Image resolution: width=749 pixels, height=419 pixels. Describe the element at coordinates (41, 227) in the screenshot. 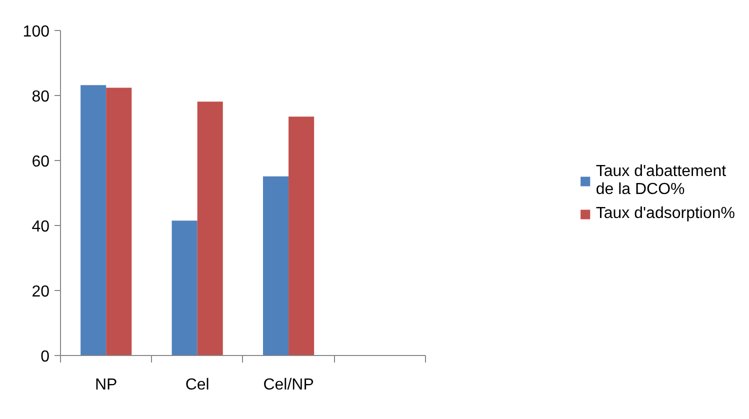

I see `y-tick-label: 40` at that location.